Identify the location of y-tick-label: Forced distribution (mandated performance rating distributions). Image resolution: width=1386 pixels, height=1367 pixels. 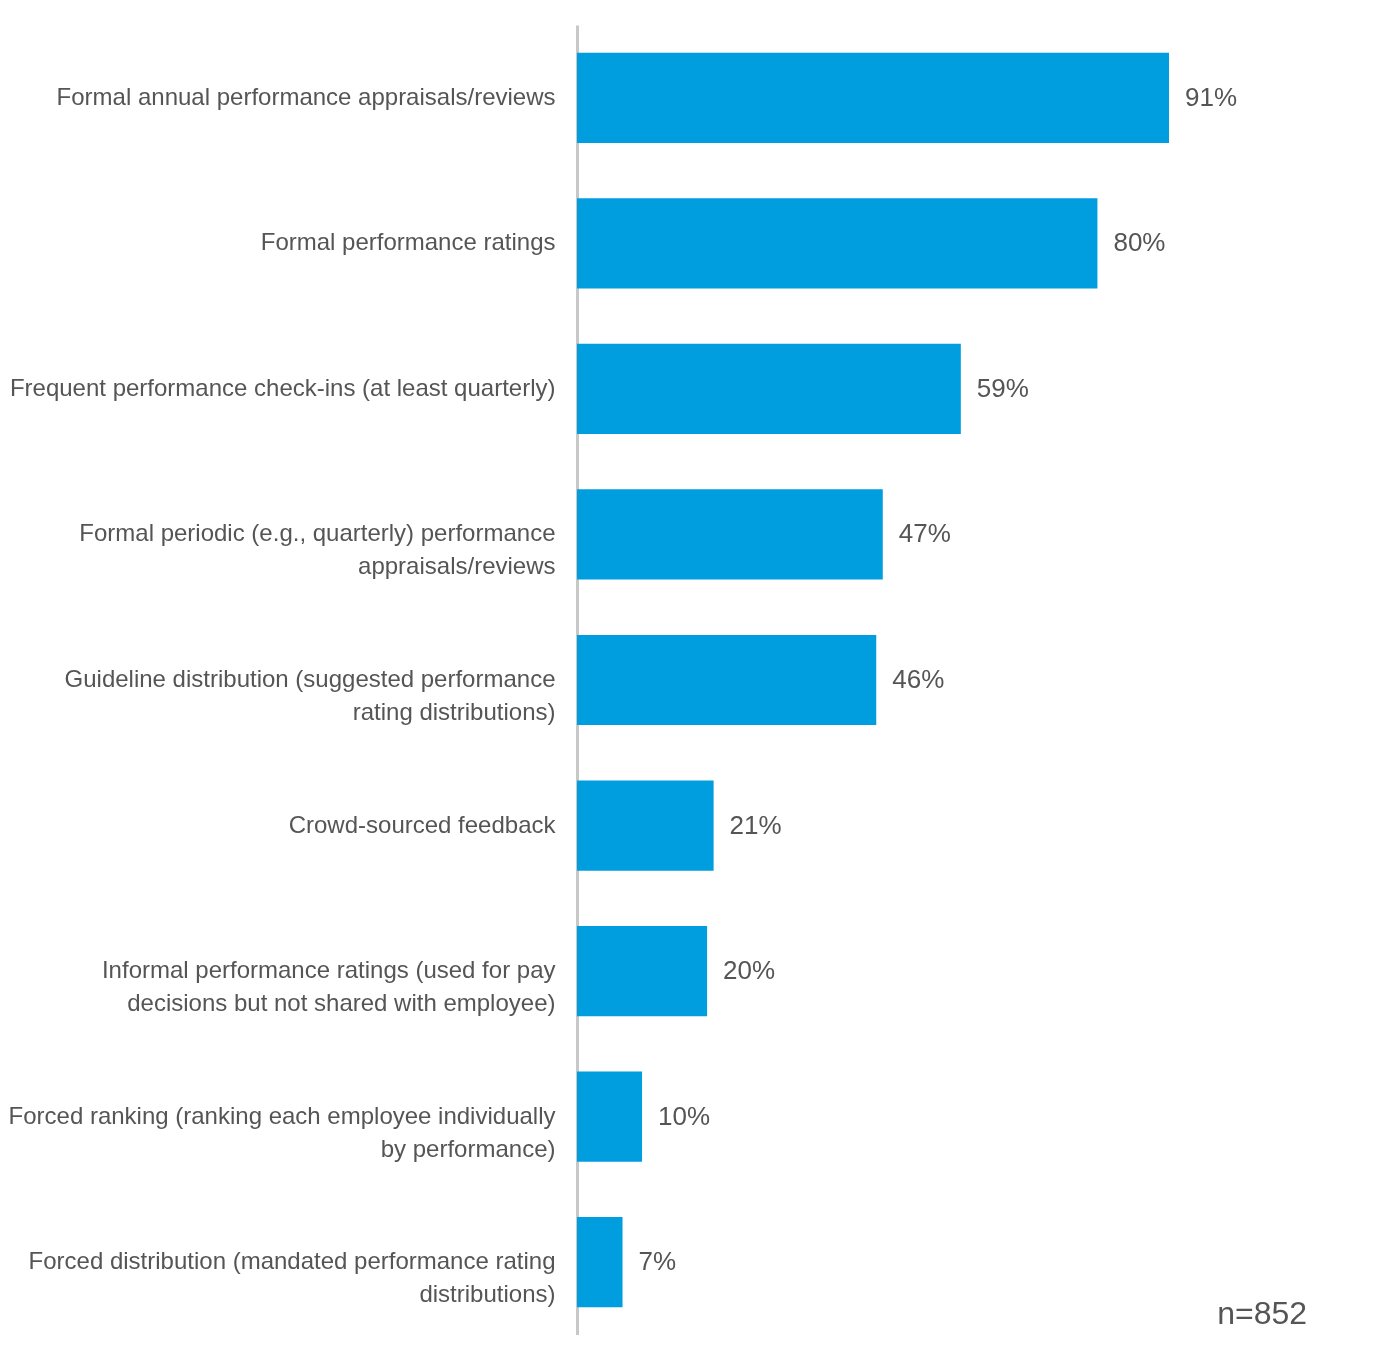
(292, 1277).